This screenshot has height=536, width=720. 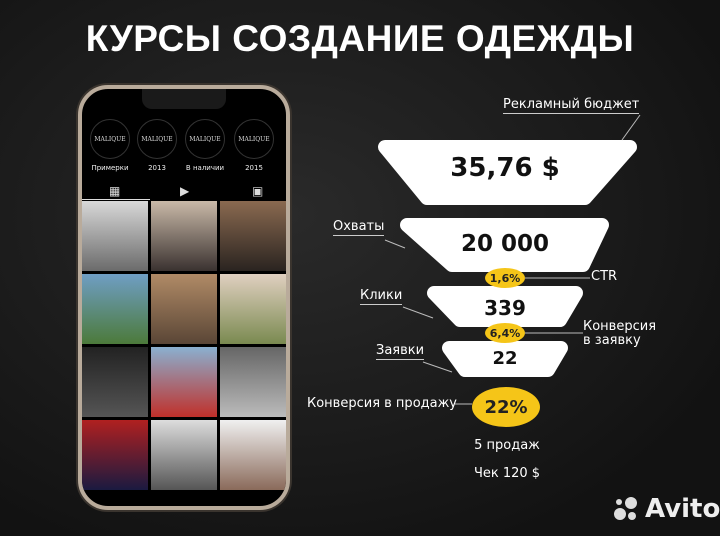 I want to click on sale-conversion-label: Конверсия в продажу, so click(x=382, y=403).